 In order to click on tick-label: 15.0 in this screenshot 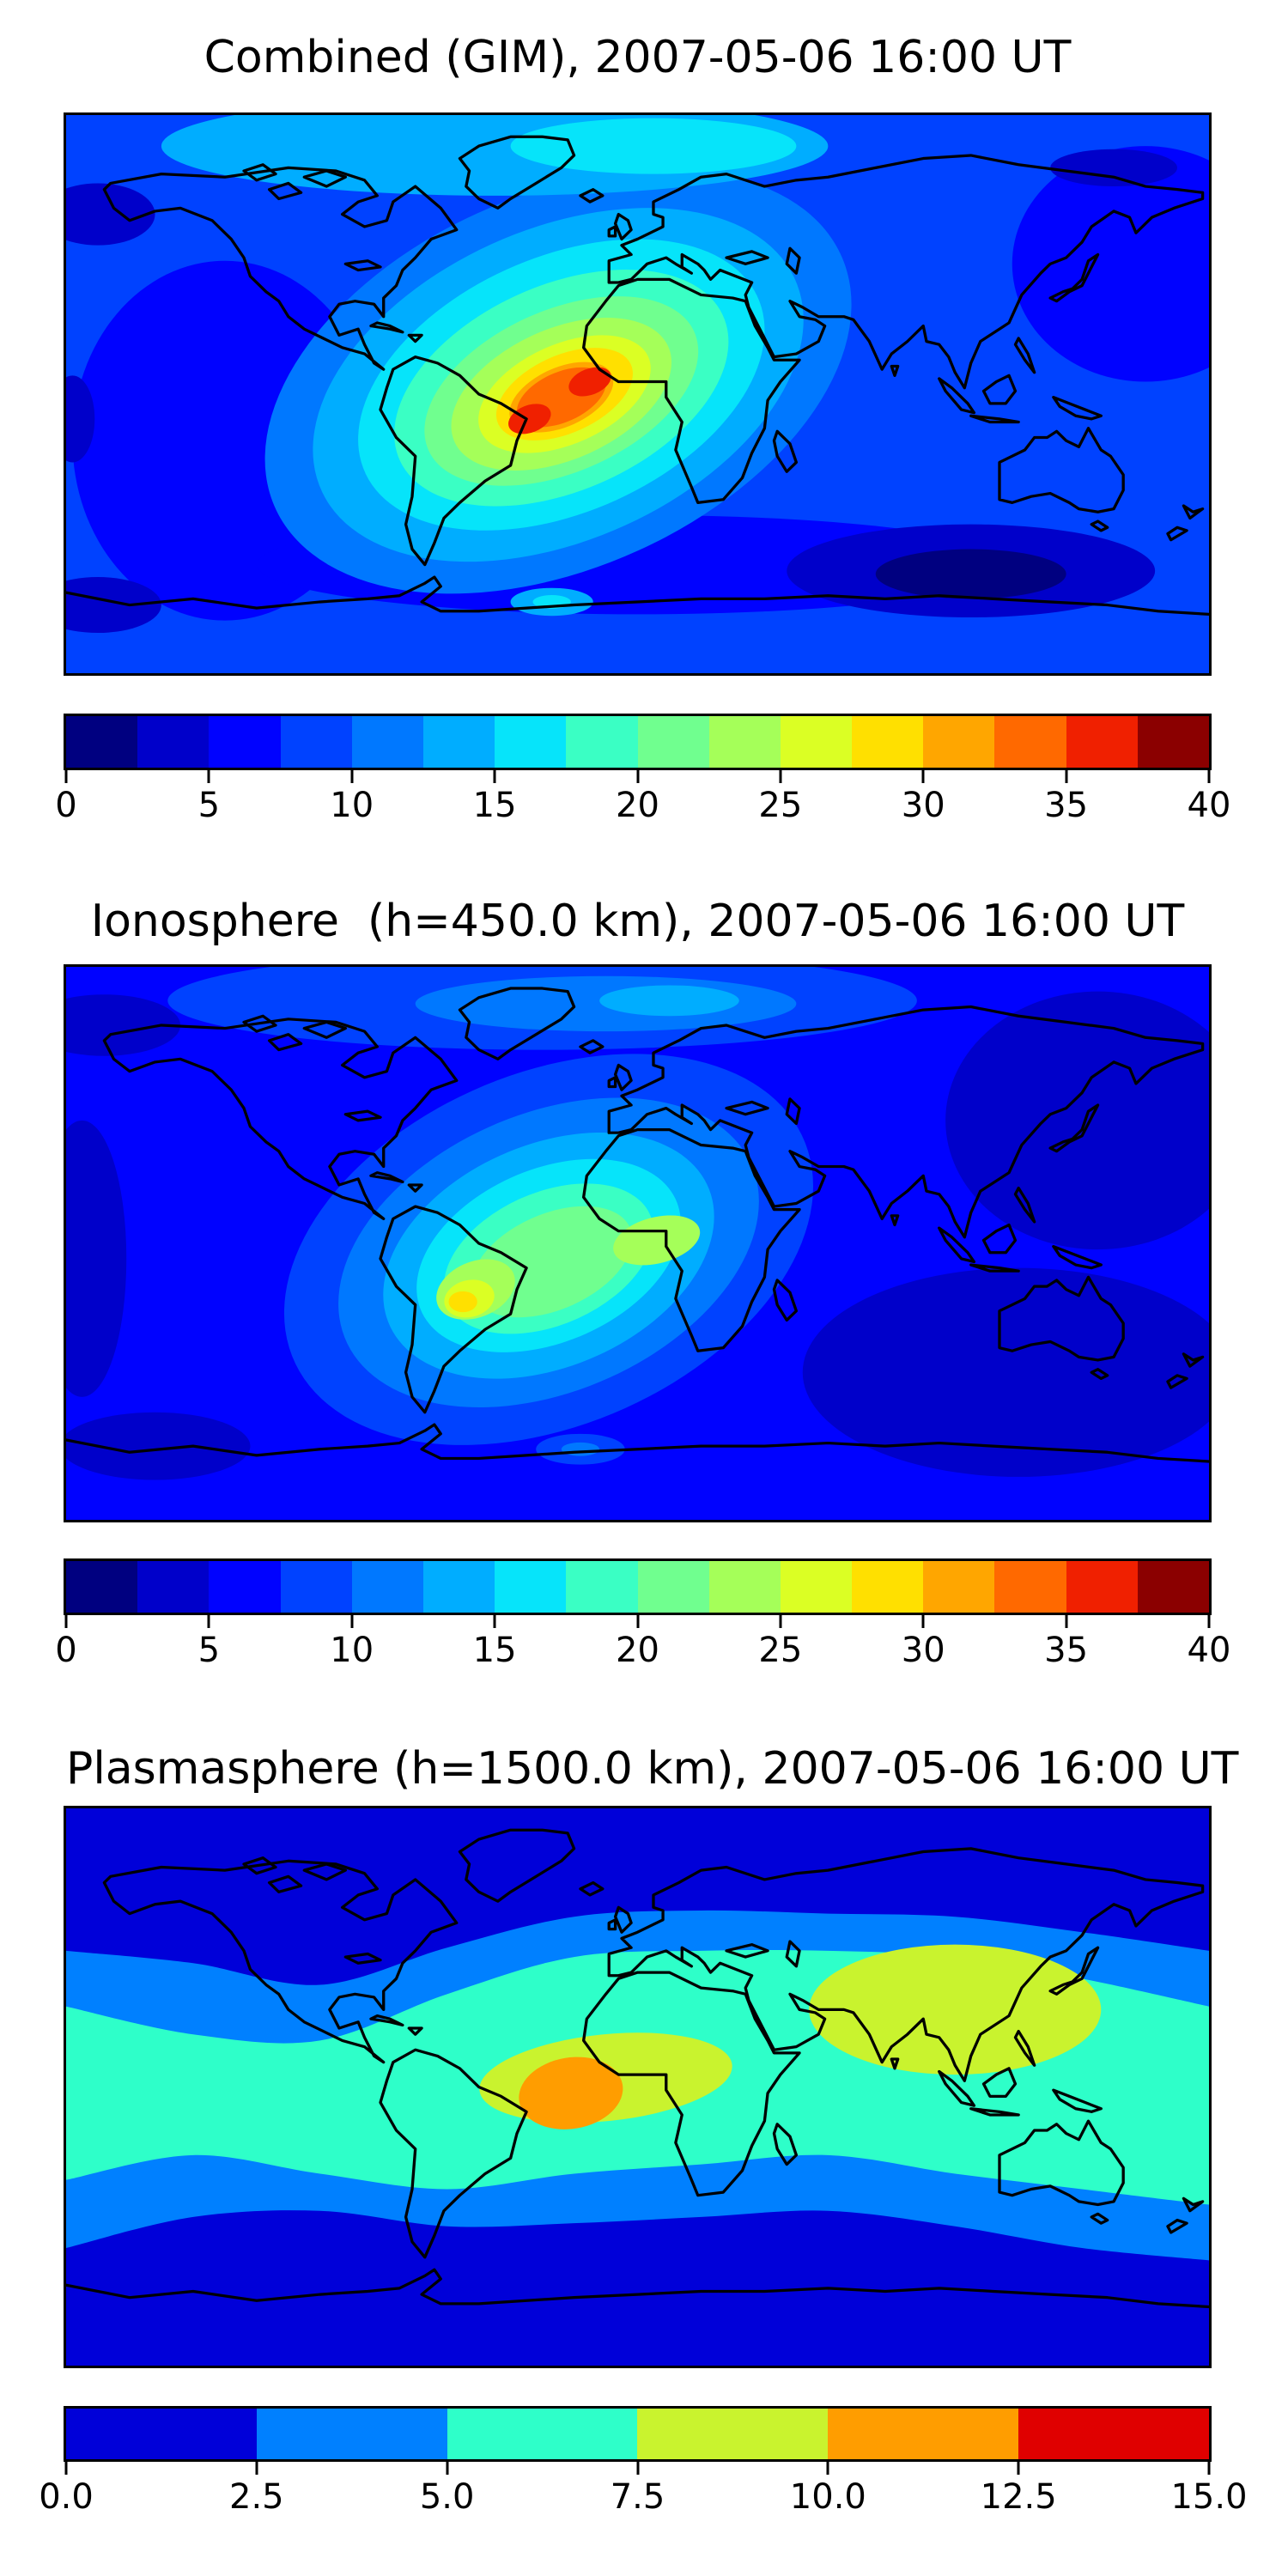, I will do `click(1209, 2497)`.